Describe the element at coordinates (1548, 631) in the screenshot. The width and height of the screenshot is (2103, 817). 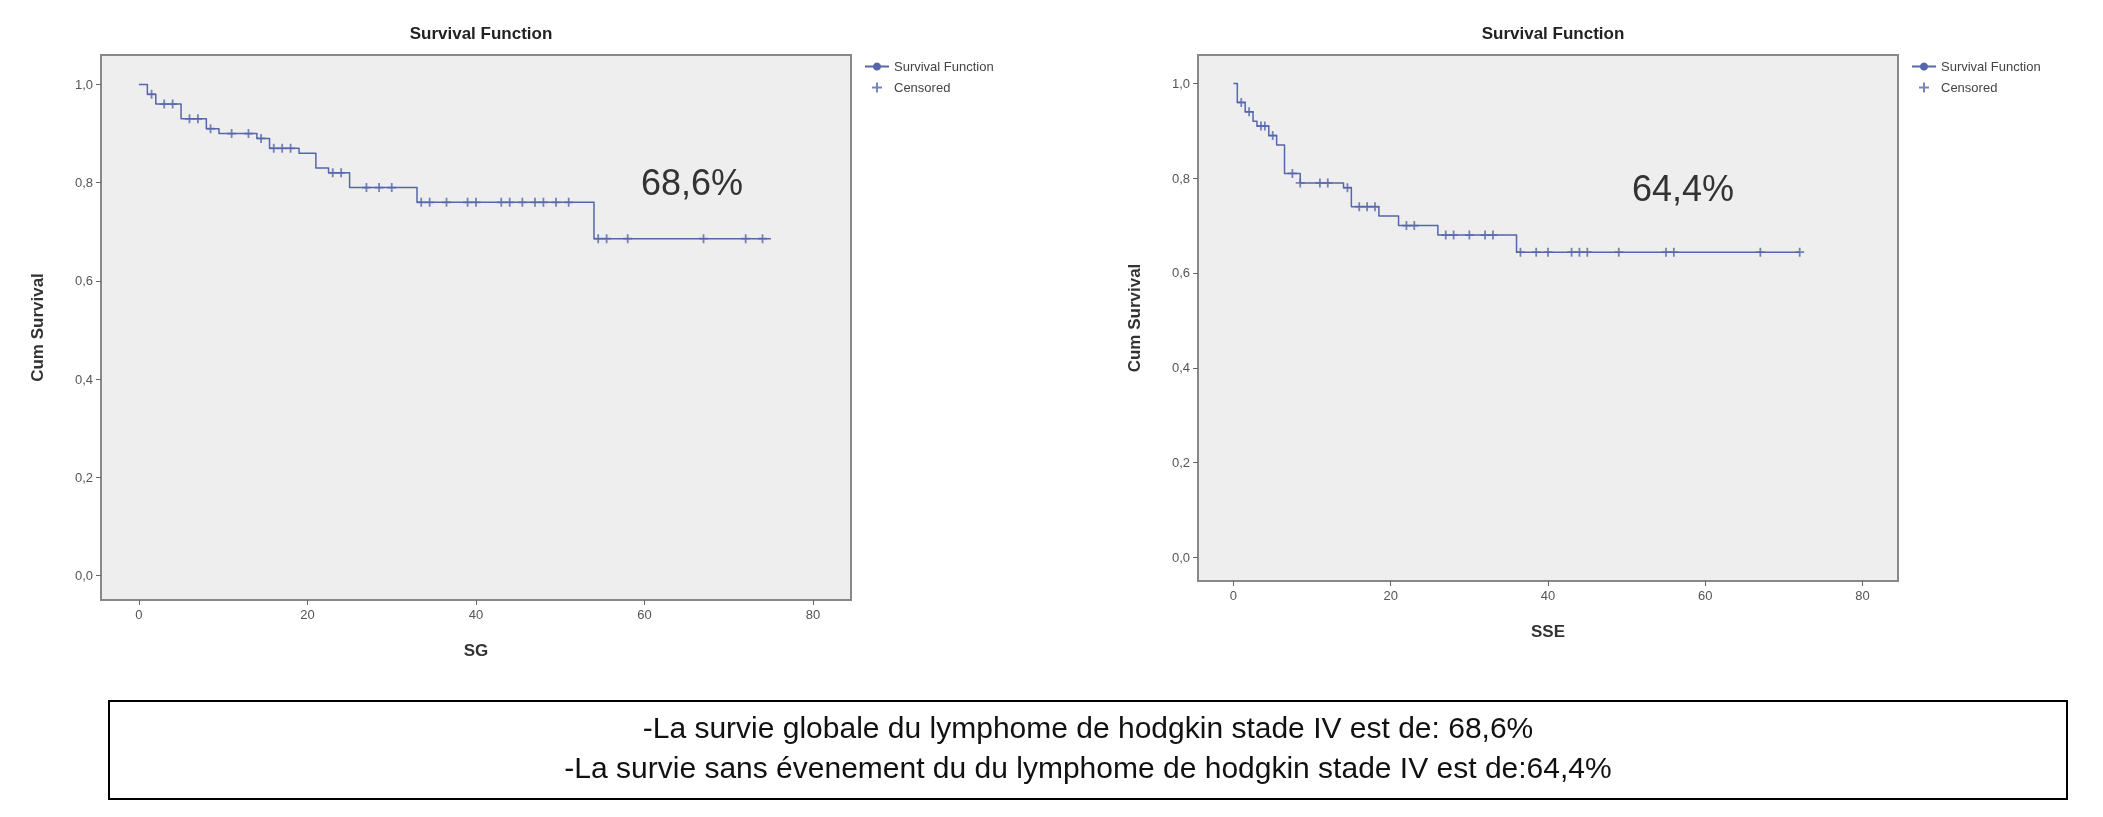
I see `x-axis-title: SSE` at that location.